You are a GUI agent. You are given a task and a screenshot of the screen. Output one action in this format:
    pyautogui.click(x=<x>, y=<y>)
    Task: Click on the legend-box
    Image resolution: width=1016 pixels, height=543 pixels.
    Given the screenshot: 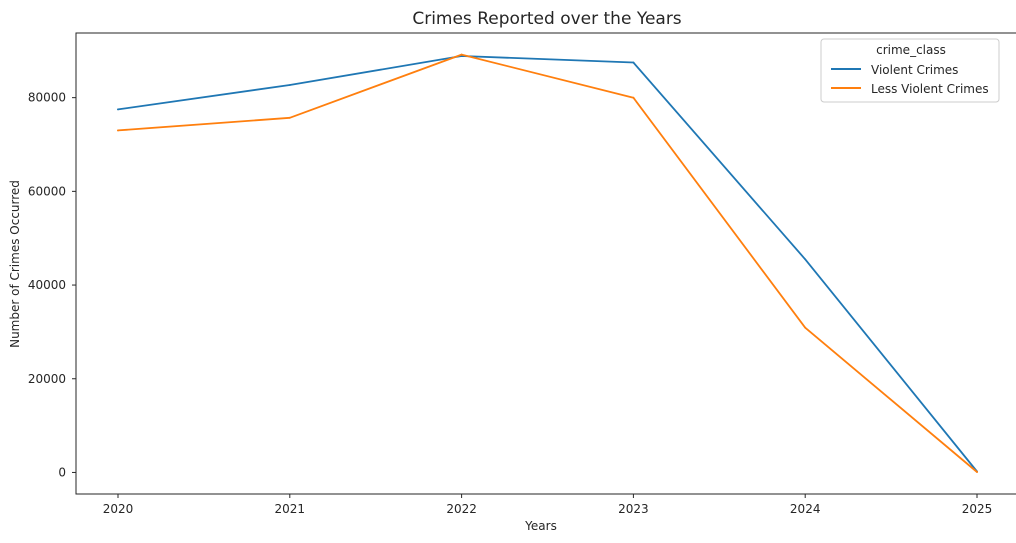 What is the action you would take?
    pyautogui.click(x=910, y=70)
    